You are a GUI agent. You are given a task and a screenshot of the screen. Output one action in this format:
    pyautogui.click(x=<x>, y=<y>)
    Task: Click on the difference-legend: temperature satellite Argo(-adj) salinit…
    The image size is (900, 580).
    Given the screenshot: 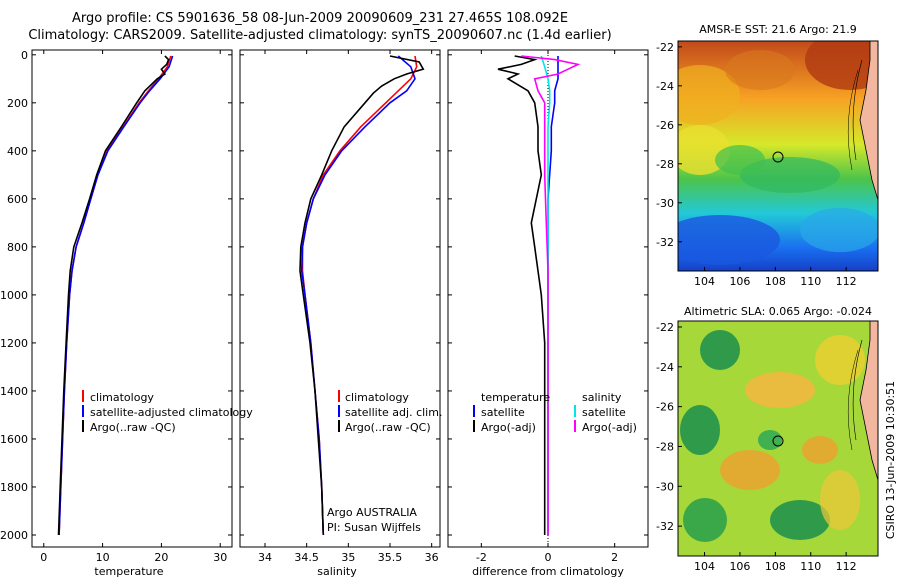 What is the action you would take?
    pyautogui.click(x=555, y=412)
    